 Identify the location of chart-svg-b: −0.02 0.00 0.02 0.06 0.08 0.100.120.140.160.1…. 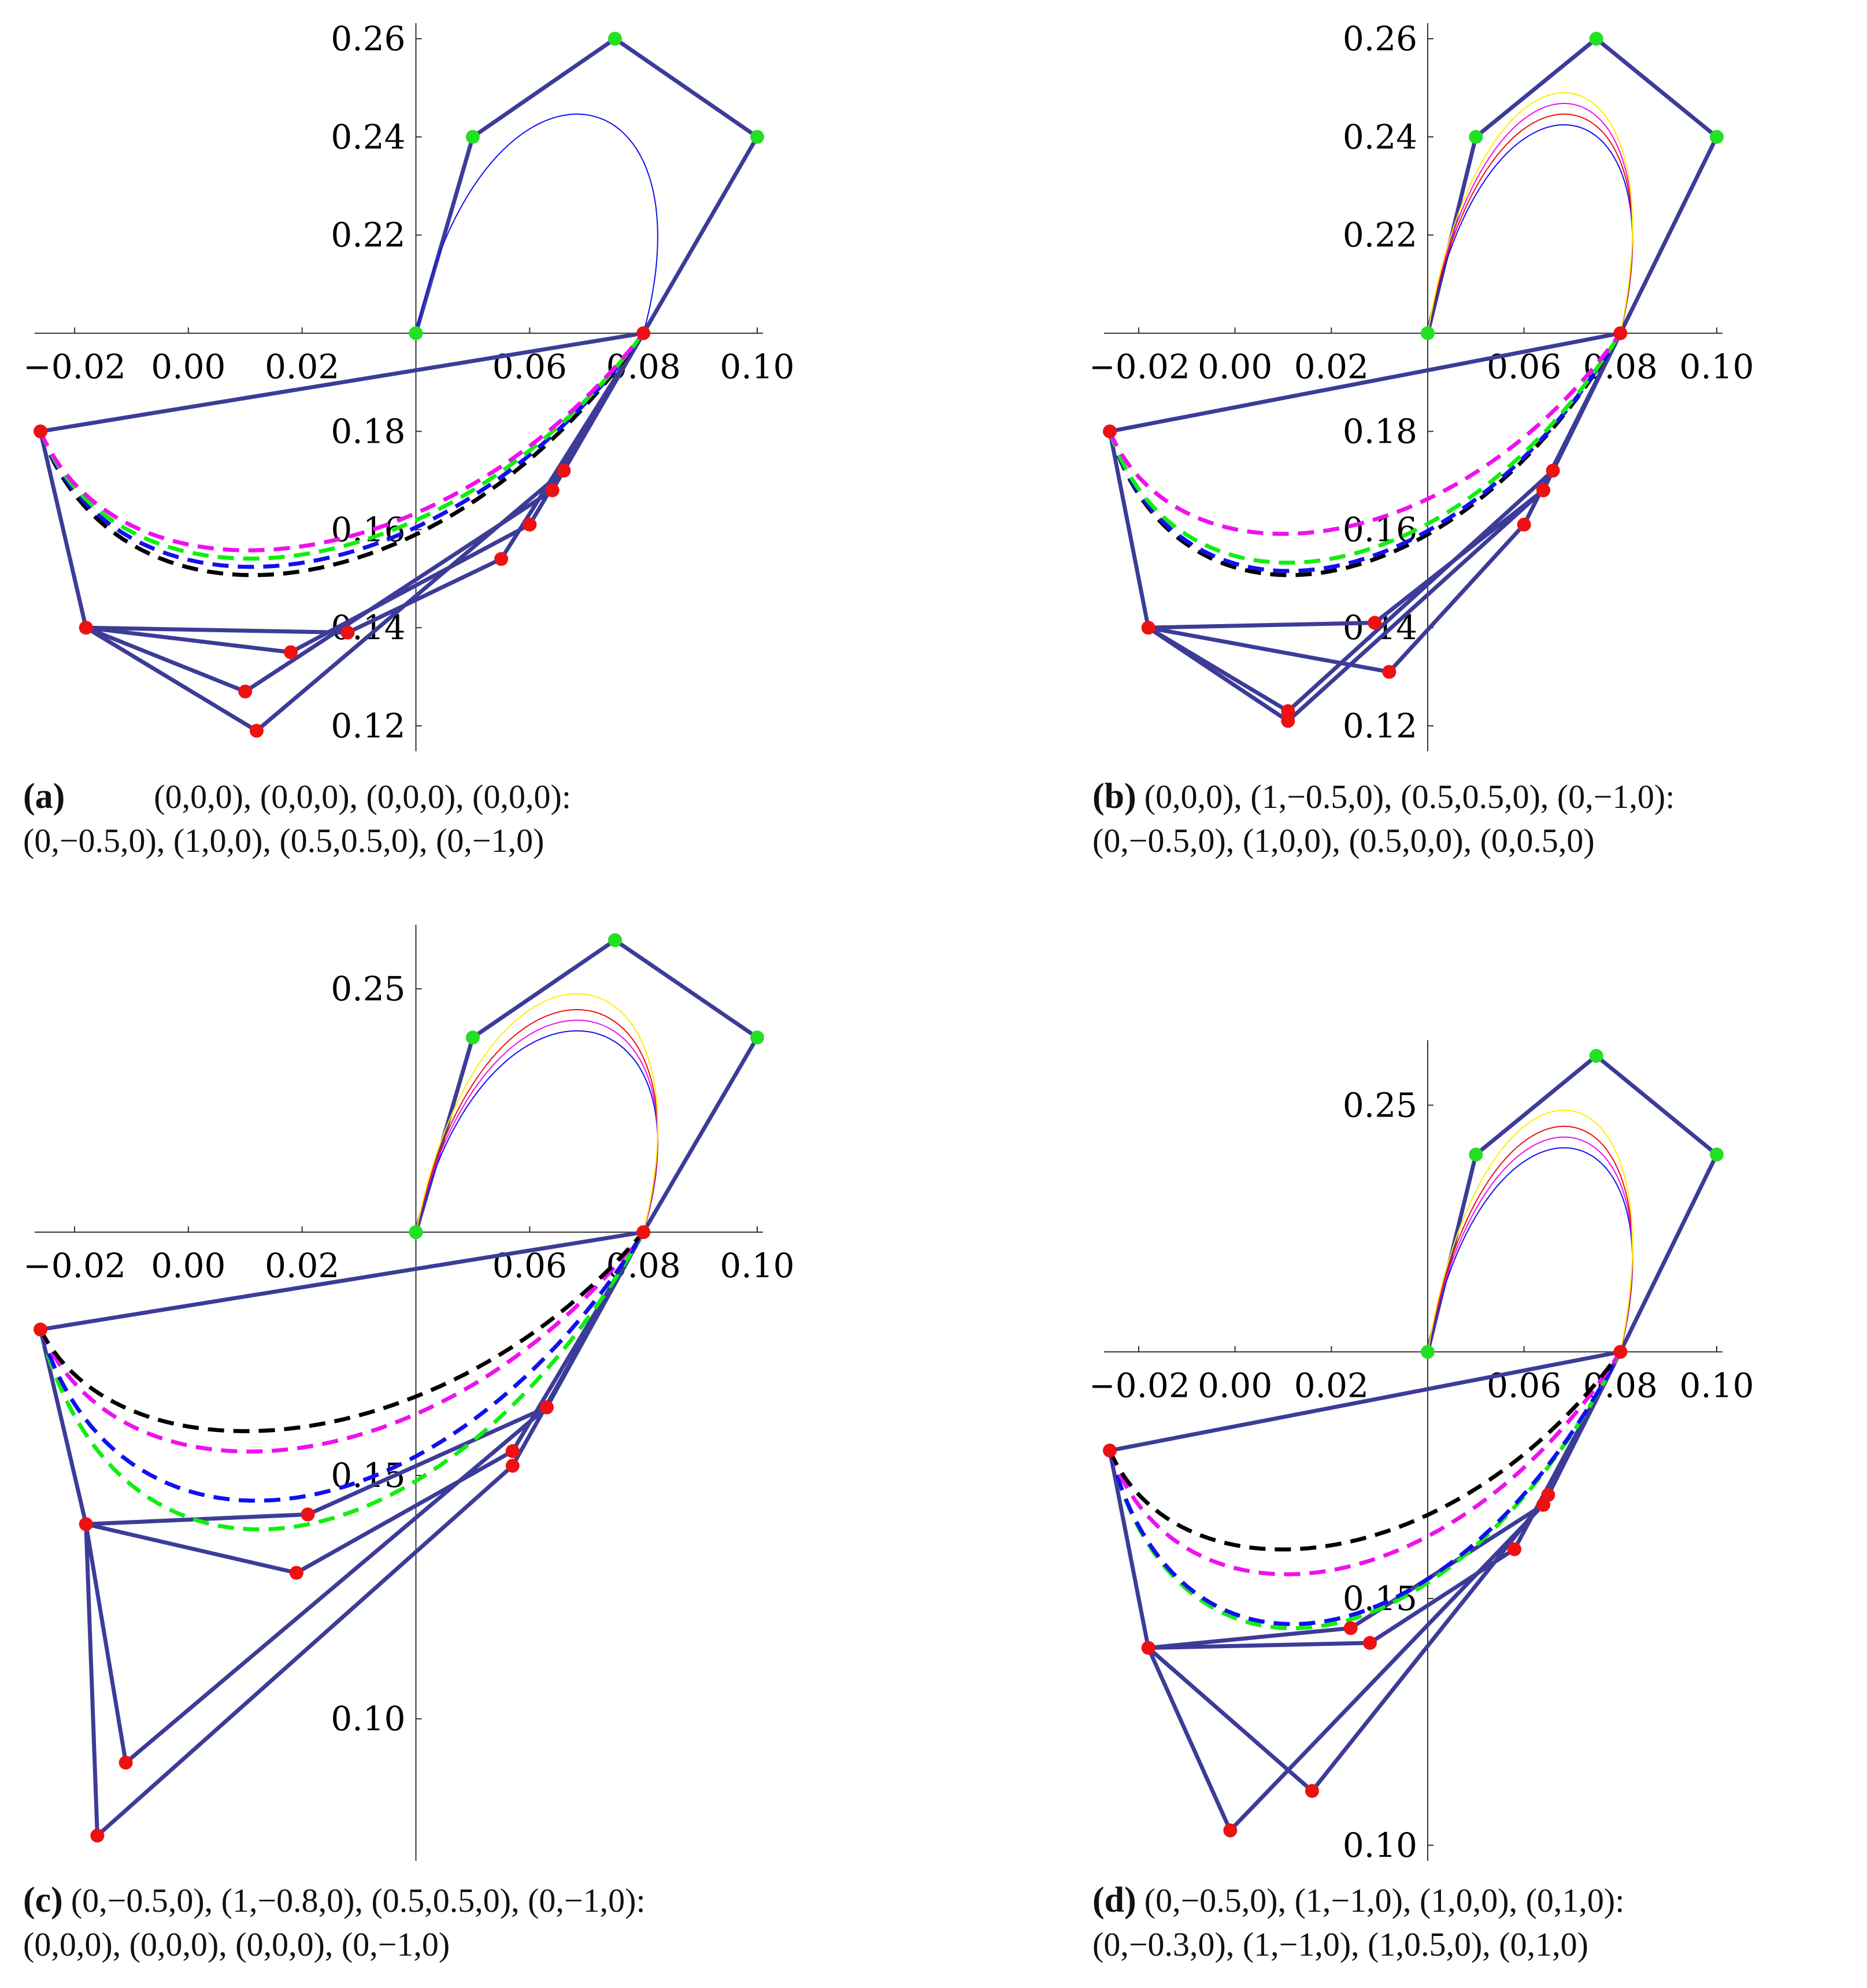
(1423, 385).